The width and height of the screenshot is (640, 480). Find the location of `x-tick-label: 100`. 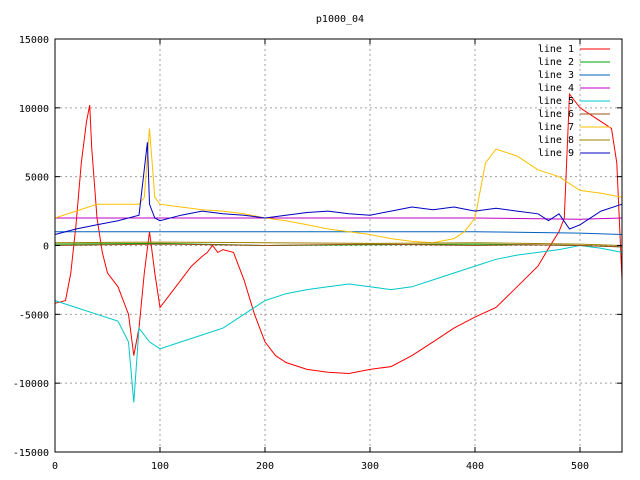

x-tick-label: 100 is located at coordinates (160, 466).